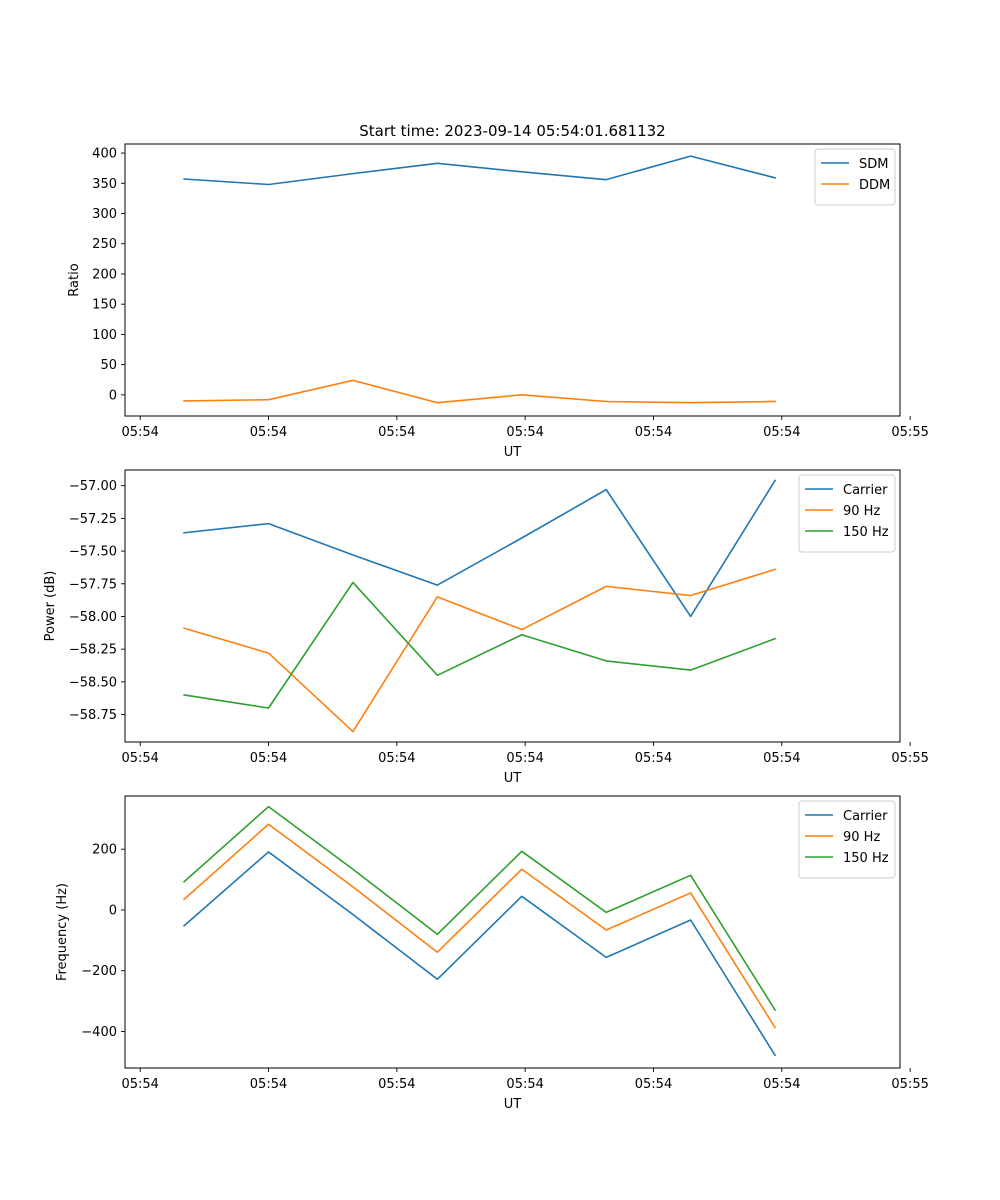  What do you see at coordinates (479, 926) in the screenshot?
I see `series-line-frequency-90-hz` at bounding box center [479, 926].